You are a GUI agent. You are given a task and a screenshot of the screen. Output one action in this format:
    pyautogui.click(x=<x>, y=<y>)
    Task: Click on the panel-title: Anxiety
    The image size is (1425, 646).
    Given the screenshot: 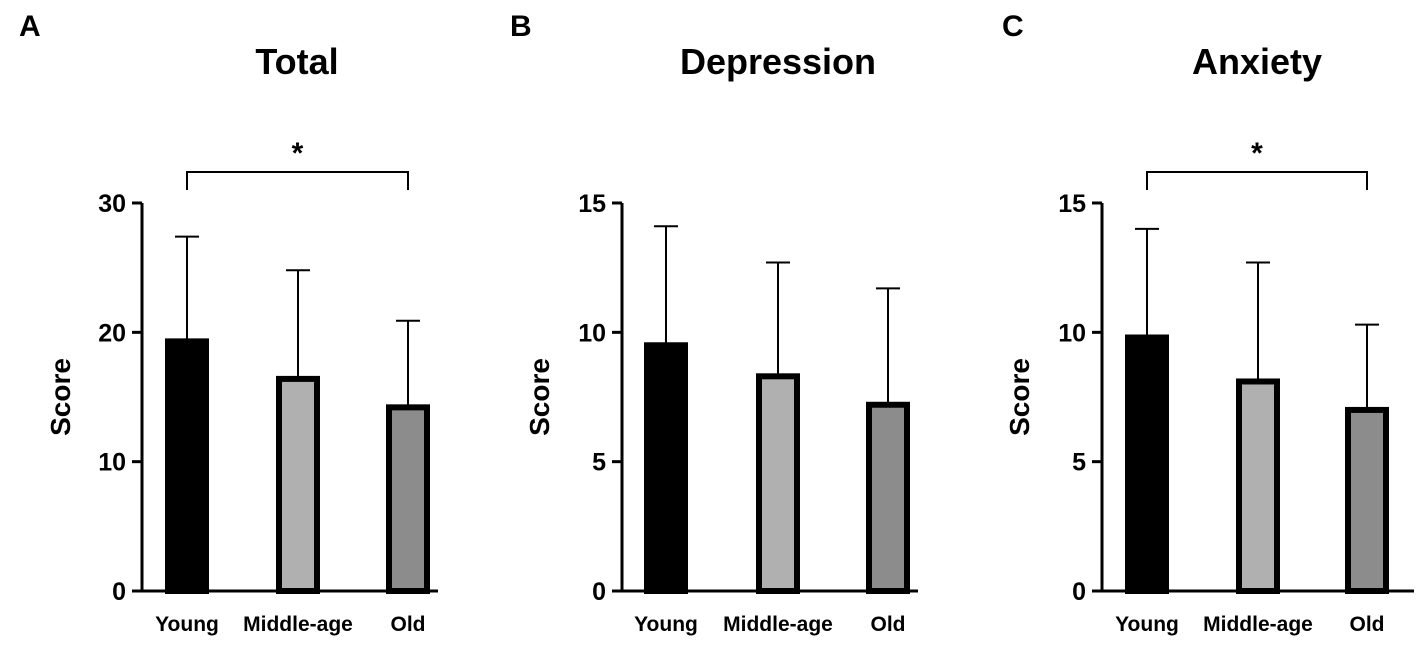 What is the action you would take?
    pyautogui.click(x=1257, y=61)
    